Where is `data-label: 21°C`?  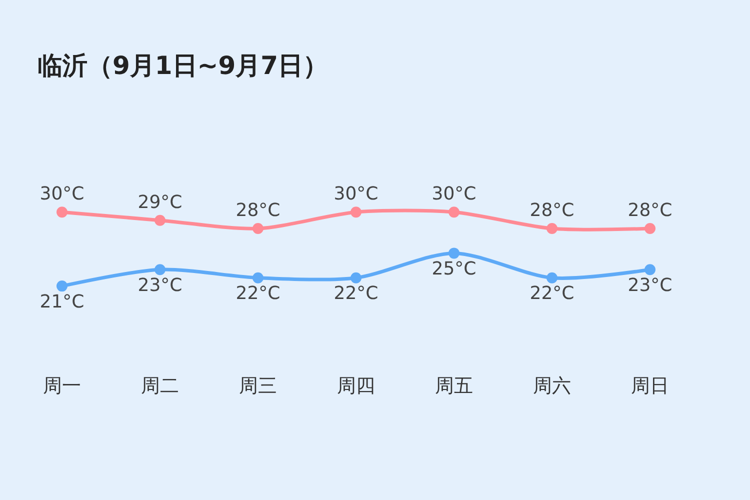
data-label: 21°C is located at coordinates (62, 301).